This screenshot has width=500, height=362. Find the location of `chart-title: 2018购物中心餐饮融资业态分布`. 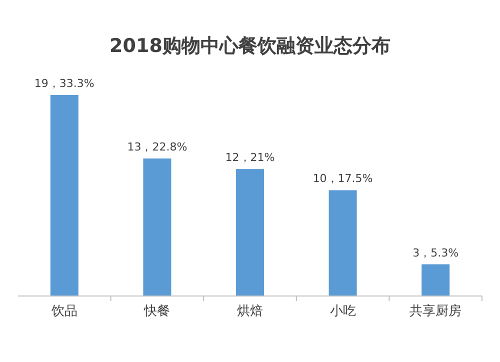

chart-title: 2018购物中心餐饮融资业态分布 is located at coordinates (250, 46).